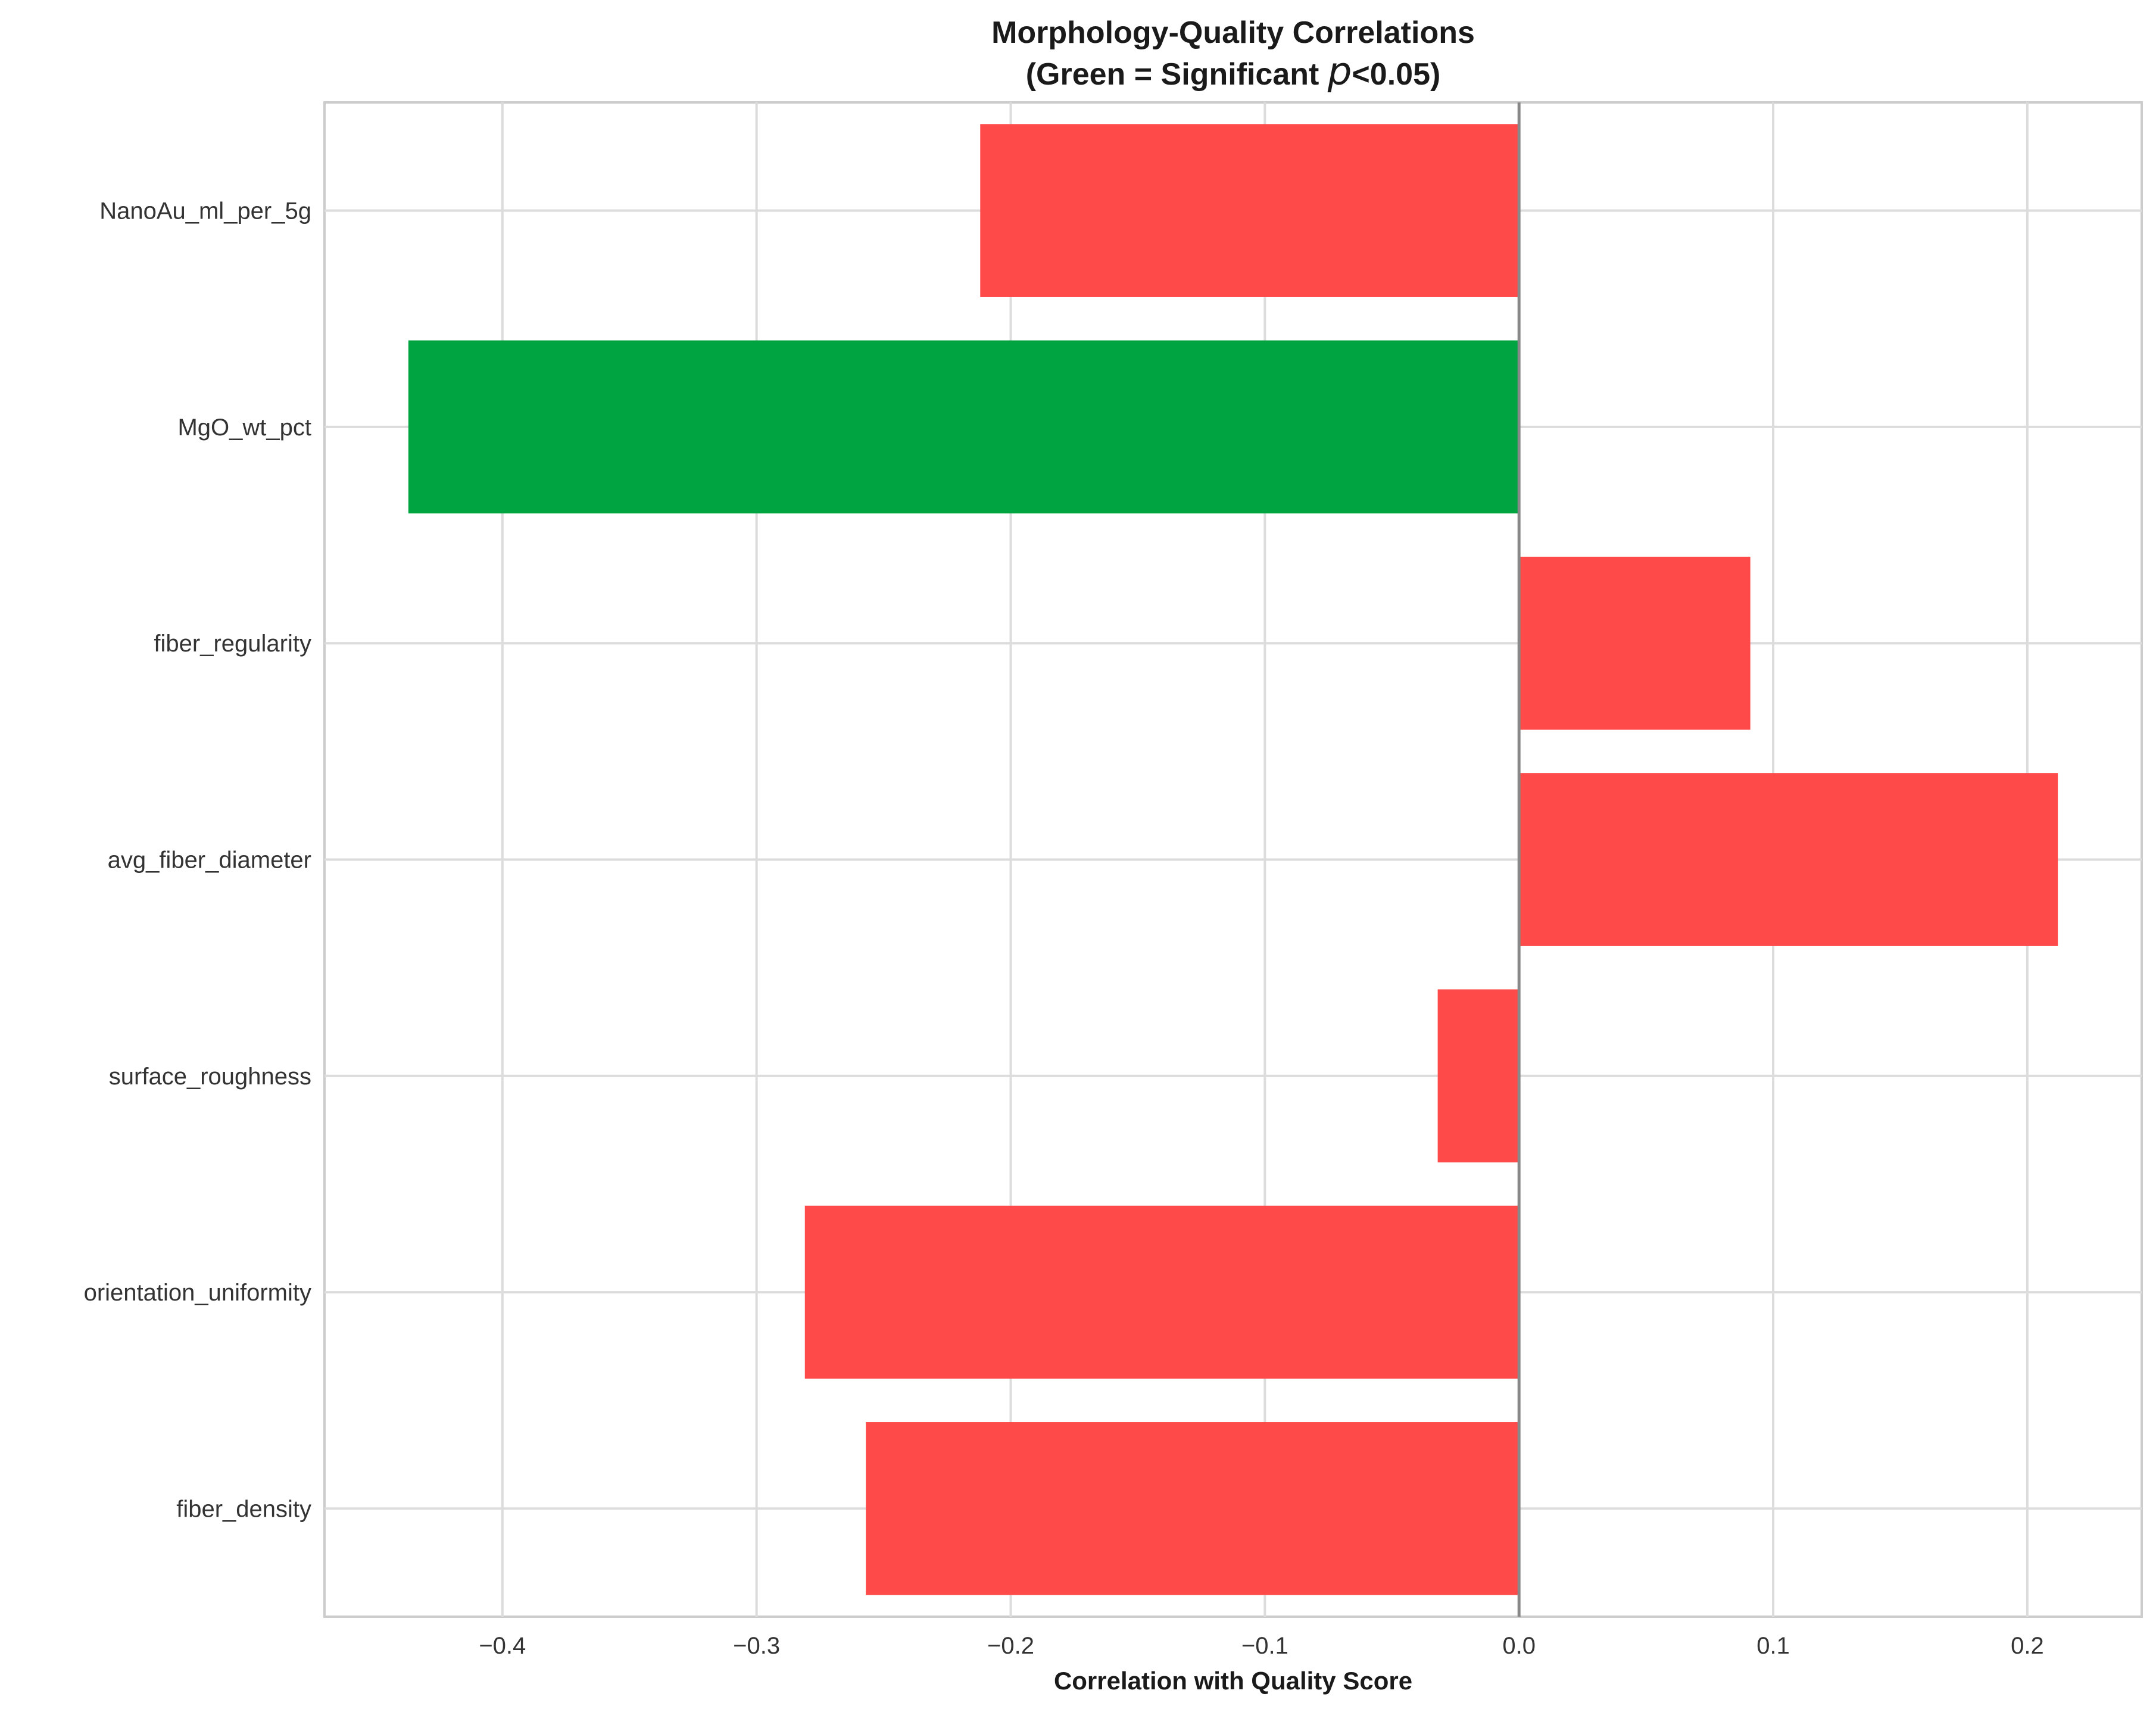 The image size is (2156, 1709). What do you see at coordinates (1635, 643) in the screenshot?
I see `bar-fiber-regularity` at bounding box center [1635, 643].